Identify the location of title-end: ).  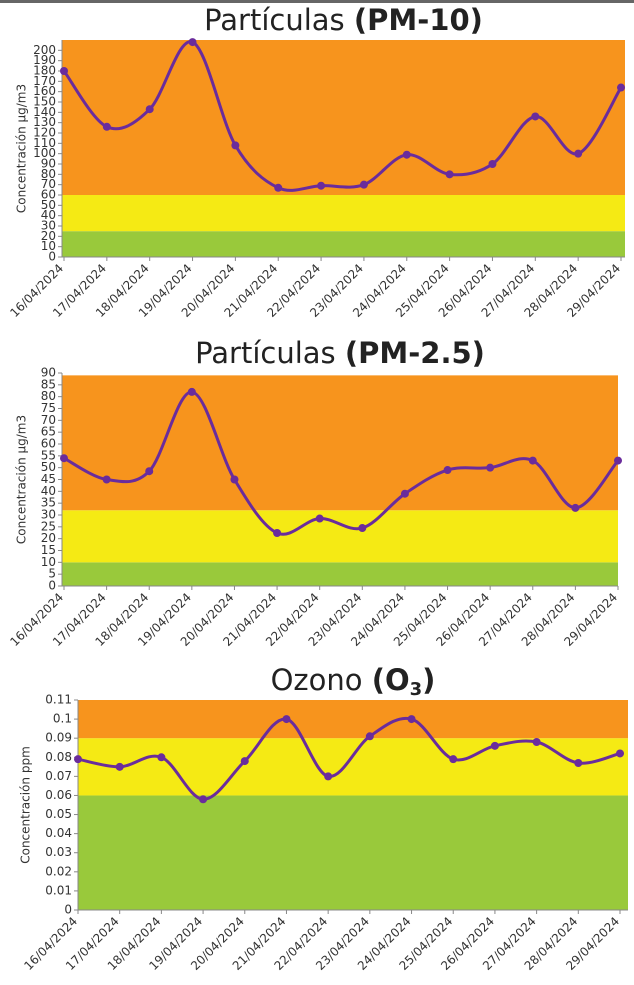
(428, 680).